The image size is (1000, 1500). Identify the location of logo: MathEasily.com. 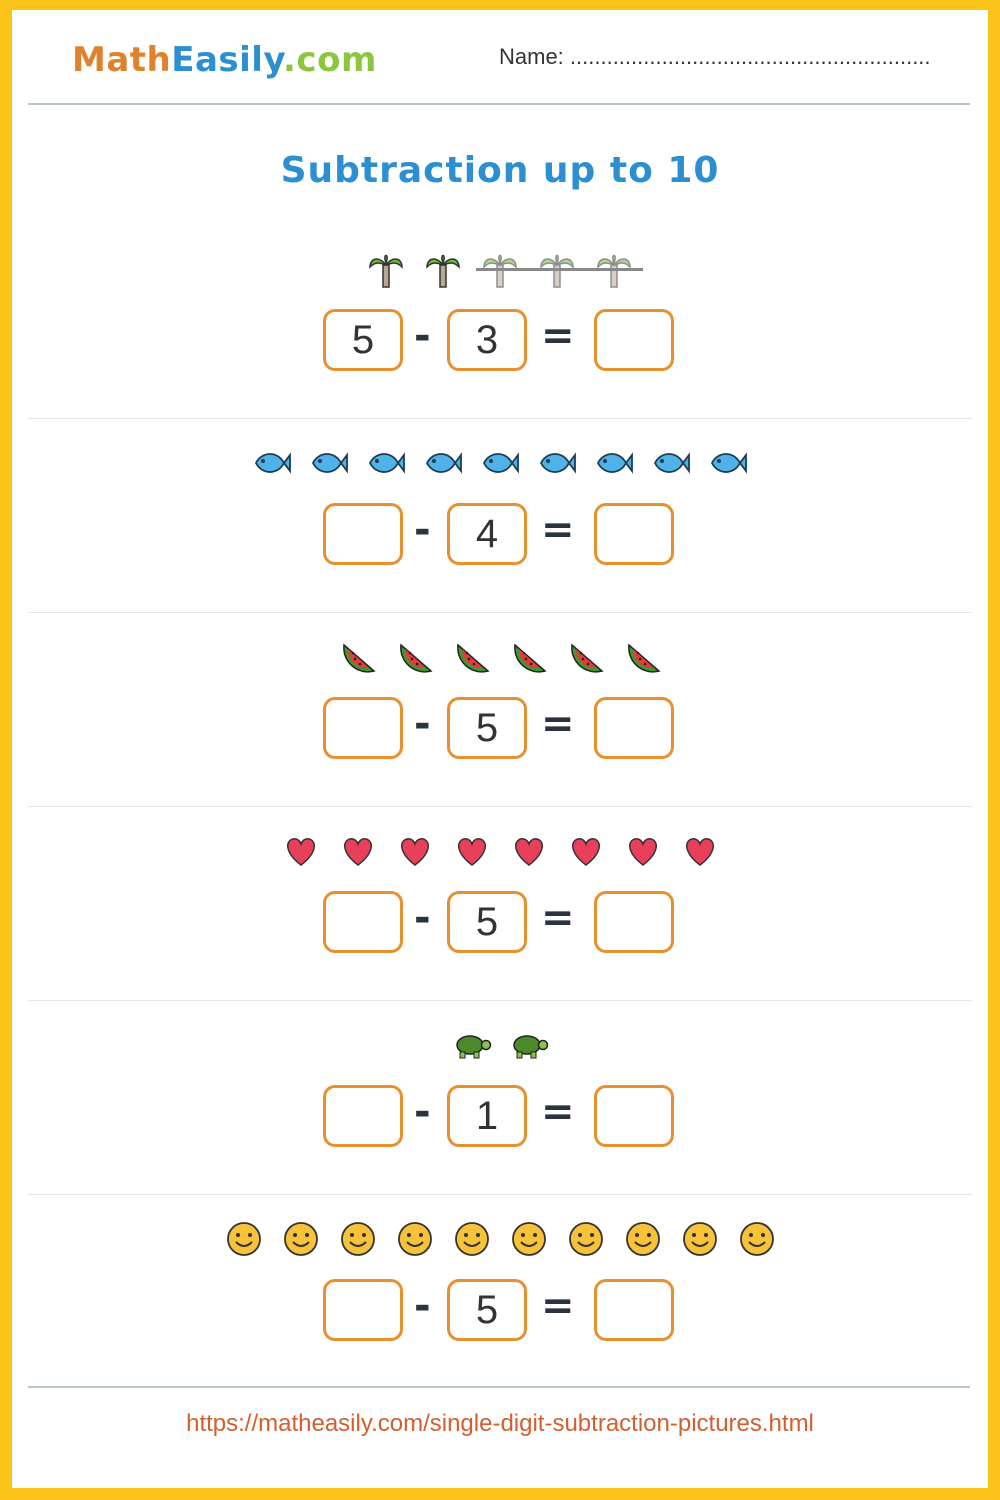
(224, 60).